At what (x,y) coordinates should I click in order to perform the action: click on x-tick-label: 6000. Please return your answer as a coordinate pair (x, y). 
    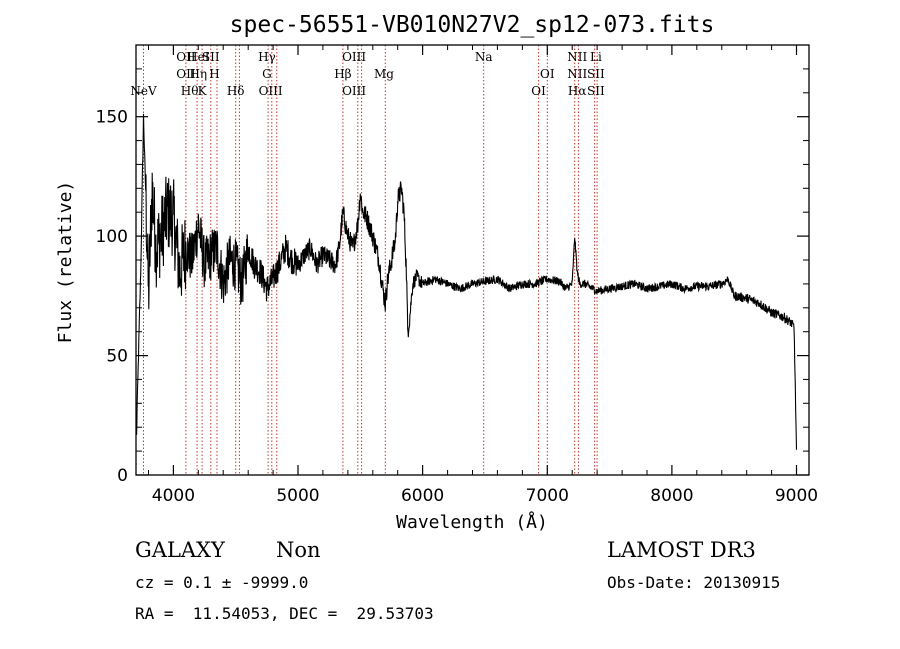
    Looking at the image, I should click on (422, 496).